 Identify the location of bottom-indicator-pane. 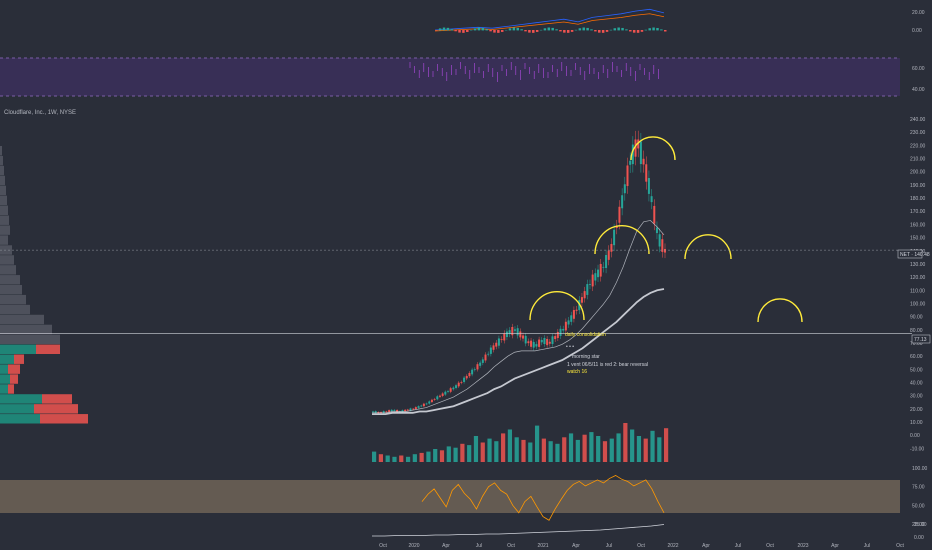
(518, 530).